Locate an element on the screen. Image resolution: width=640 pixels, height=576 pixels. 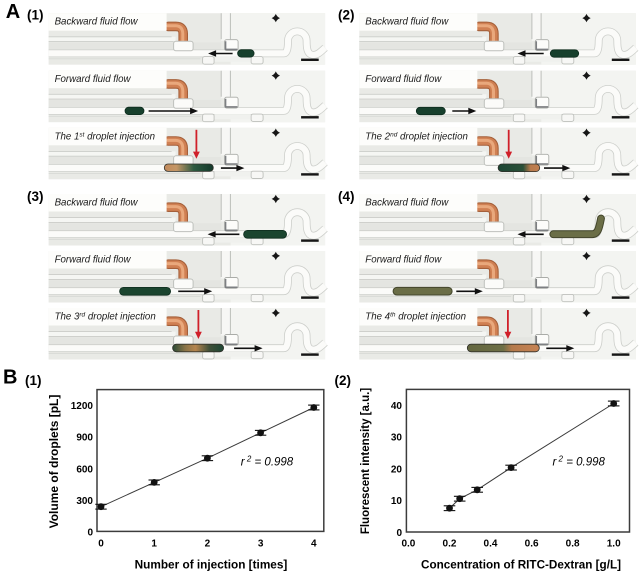
svg-text: 3 is located at coordinates (261, 544).